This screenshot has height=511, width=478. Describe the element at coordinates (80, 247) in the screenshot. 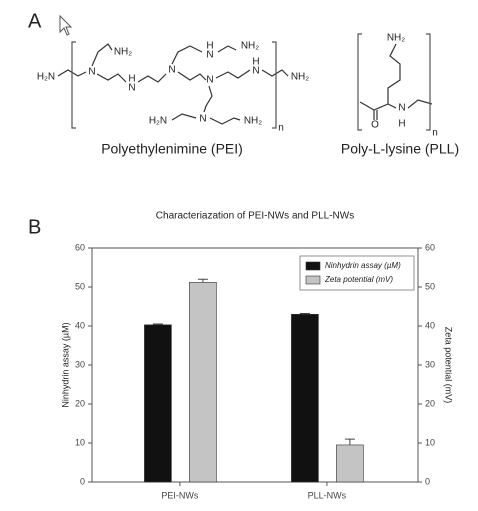

I see `y-tick-label: 60` at that location.